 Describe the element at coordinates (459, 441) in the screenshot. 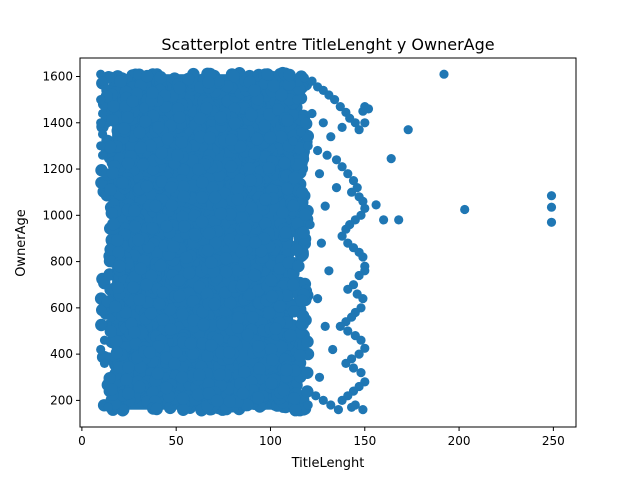

I see `x-tick-label: 200` at that location.